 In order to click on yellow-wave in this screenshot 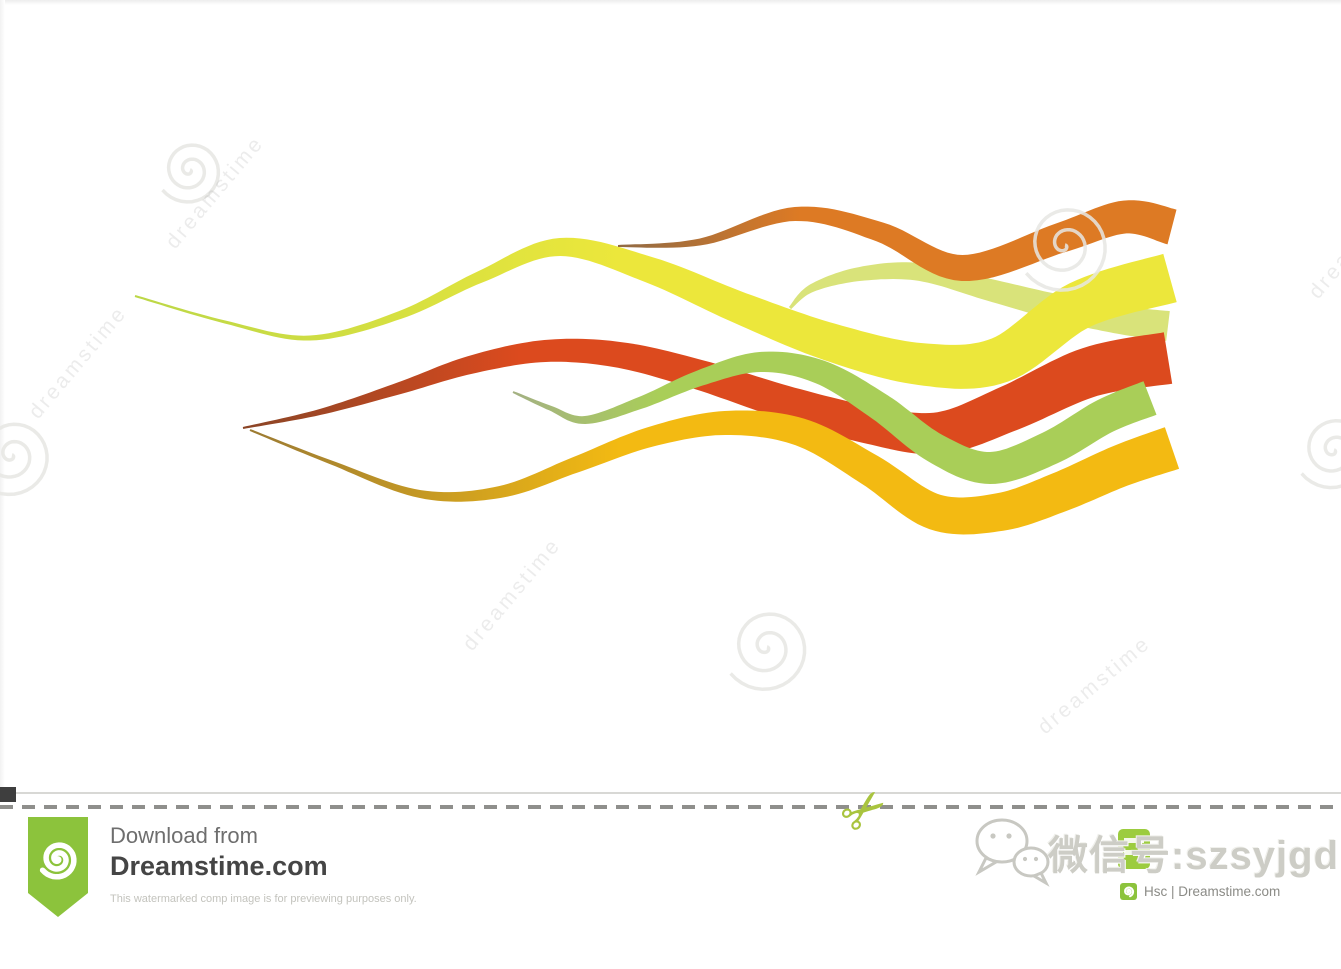, I will do `click(655, 313)`.